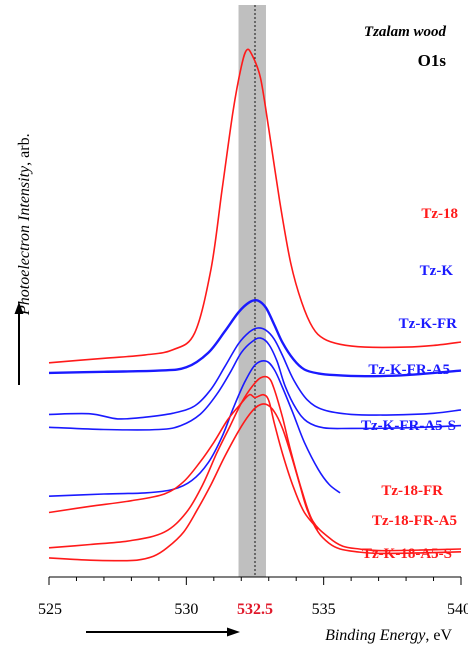 The height and width of the screenshot is (648, 468). I want to click on series-label-tz-18: Tz-18, so click(439, 214).